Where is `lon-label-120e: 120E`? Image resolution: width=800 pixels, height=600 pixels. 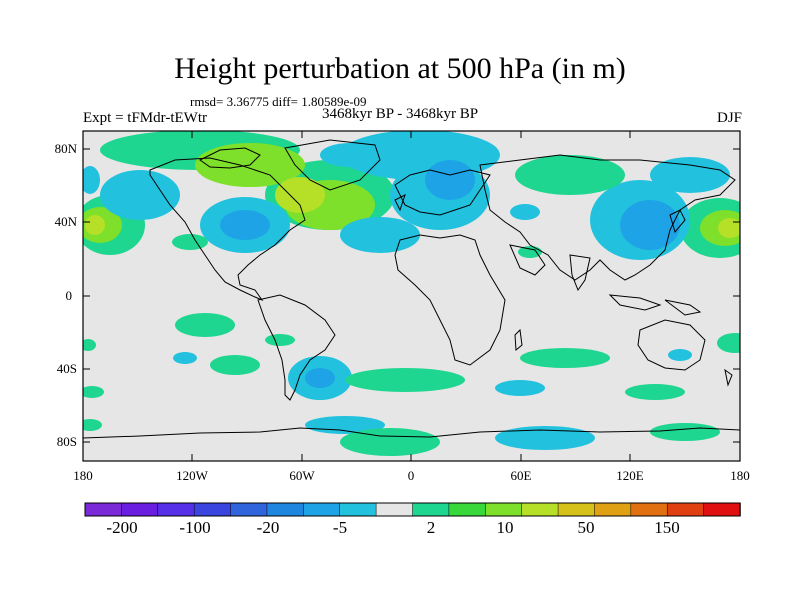 lon-label-120e: 120E is located at coordinates (630, 475).